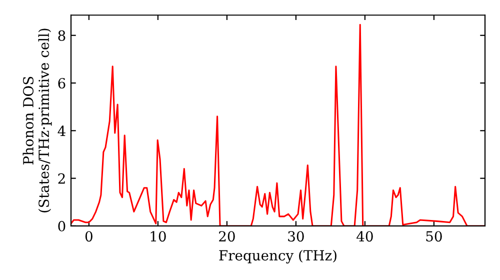  Describe the element at coordinates (434, 236) in the screenshot. I see `x-tick-label: 50` at that location.